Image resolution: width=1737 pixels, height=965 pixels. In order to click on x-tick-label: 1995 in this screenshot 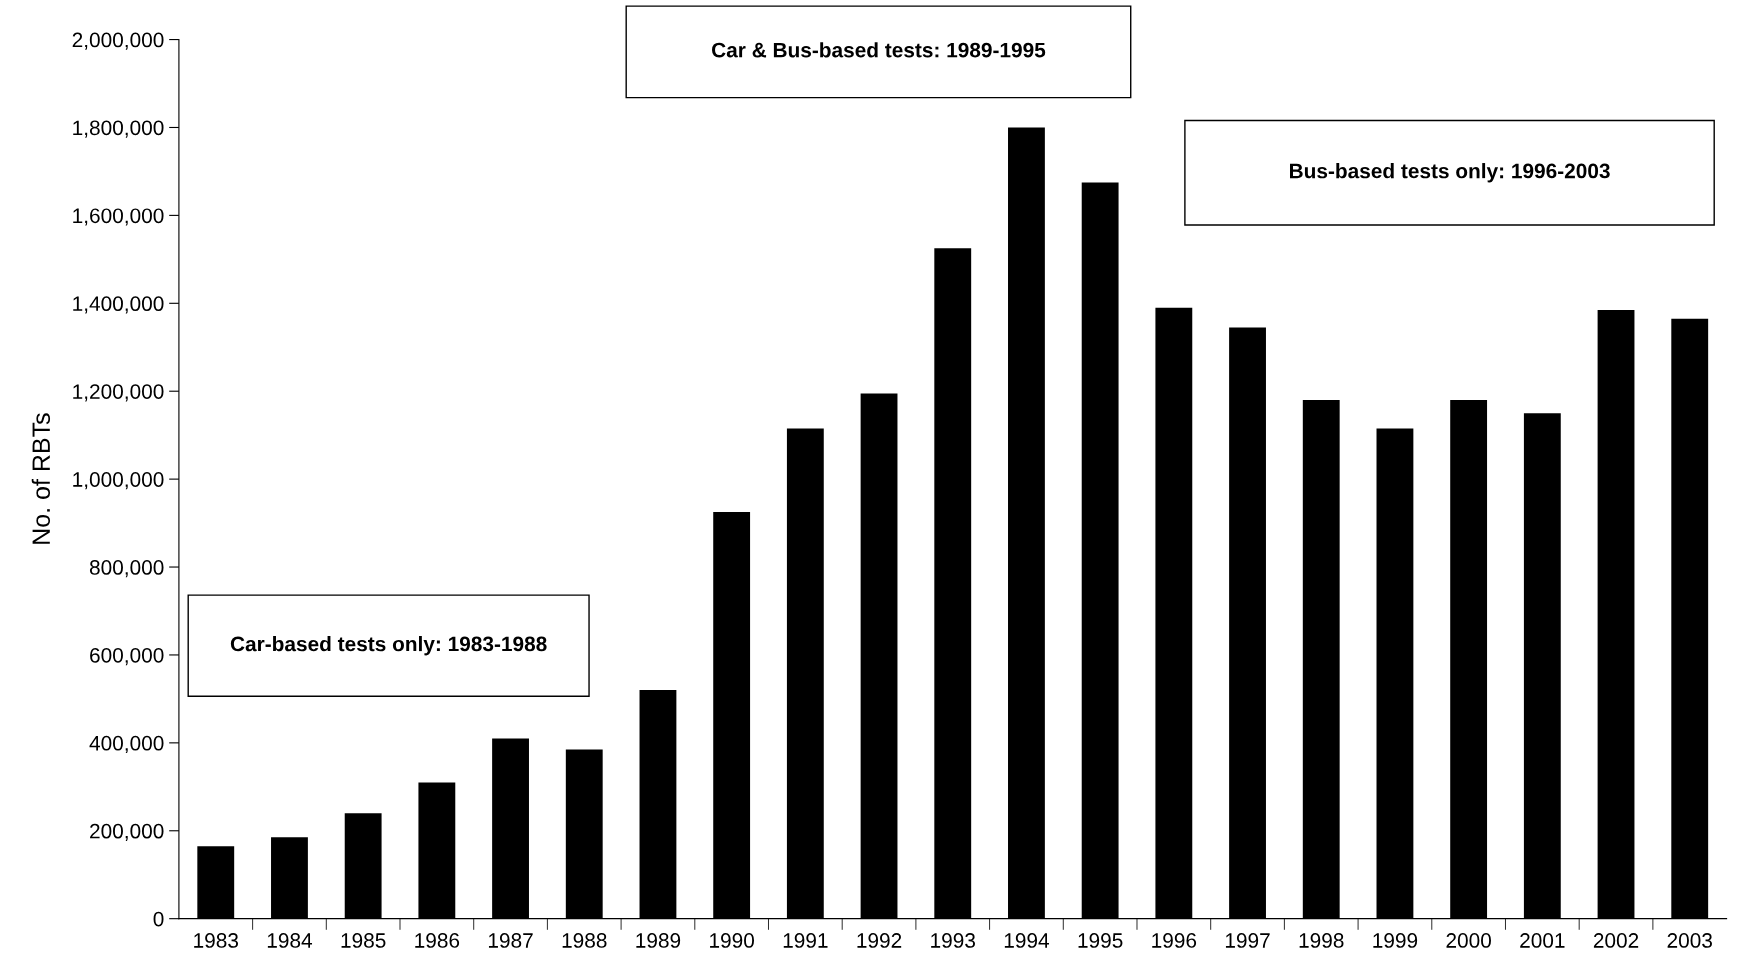, I will do `click(1100, 940)`.